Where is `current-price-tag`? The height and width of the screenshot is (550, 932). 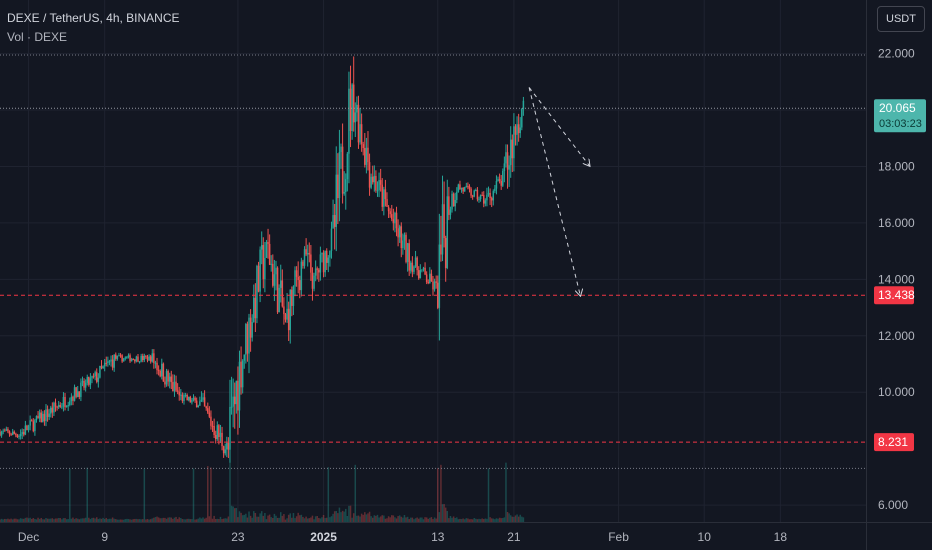
current-price-tag is located at coordinates (900, 116).